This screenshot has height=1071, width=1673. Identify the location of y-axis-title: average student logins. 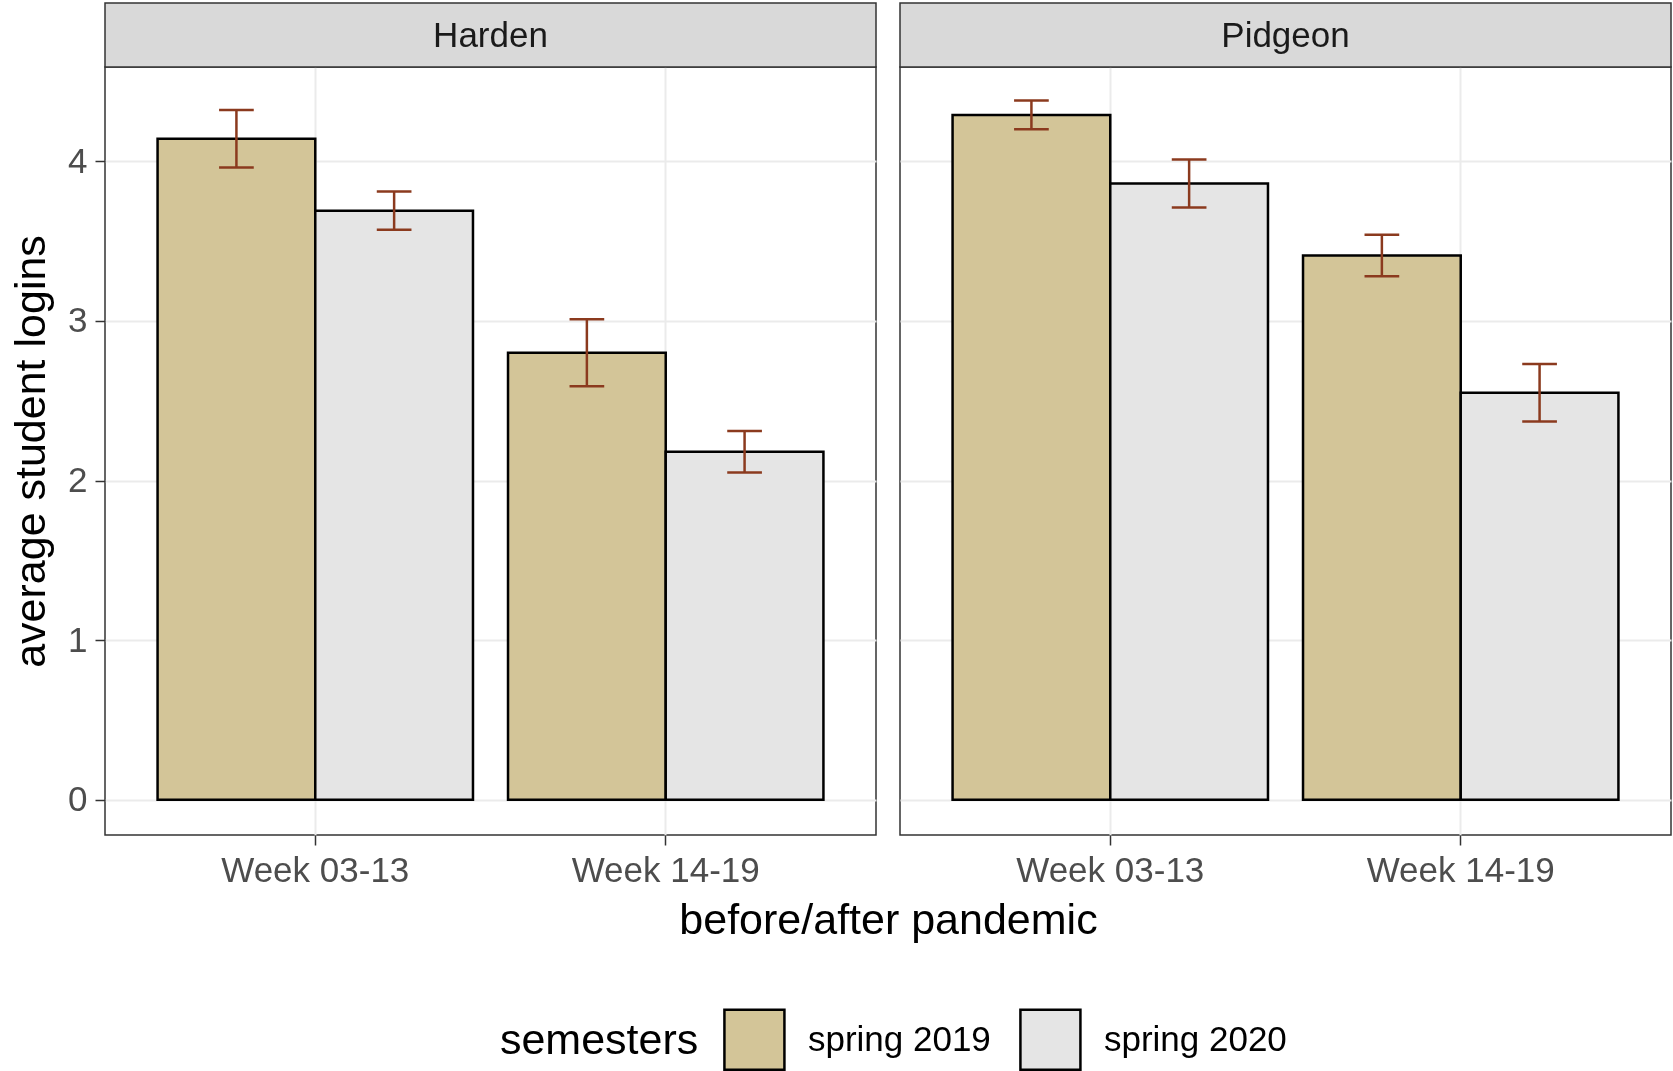
(30, 451).